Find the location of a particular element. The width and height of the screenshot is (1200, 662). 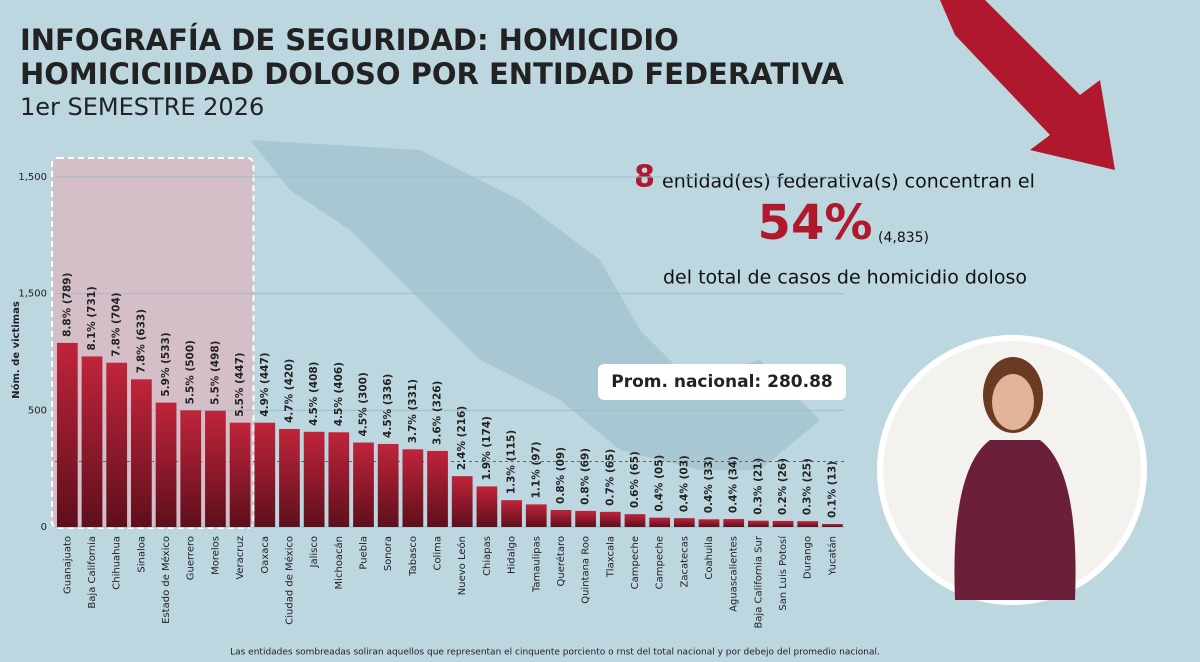

data-label: 1.9% (174) is located at coordinates (487, 448).